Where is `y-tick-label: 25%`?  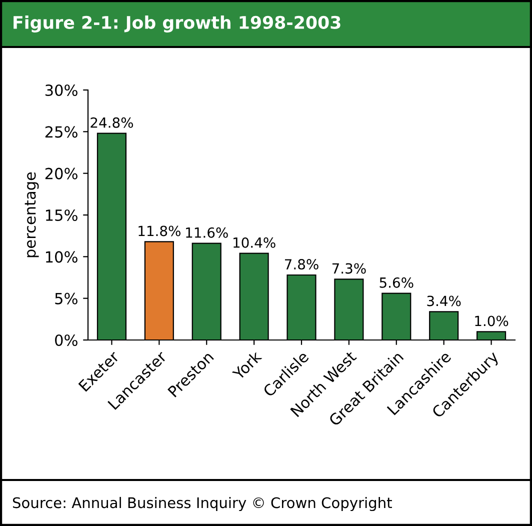
y-tick-label: 25% is located at coordinates (61, 132).